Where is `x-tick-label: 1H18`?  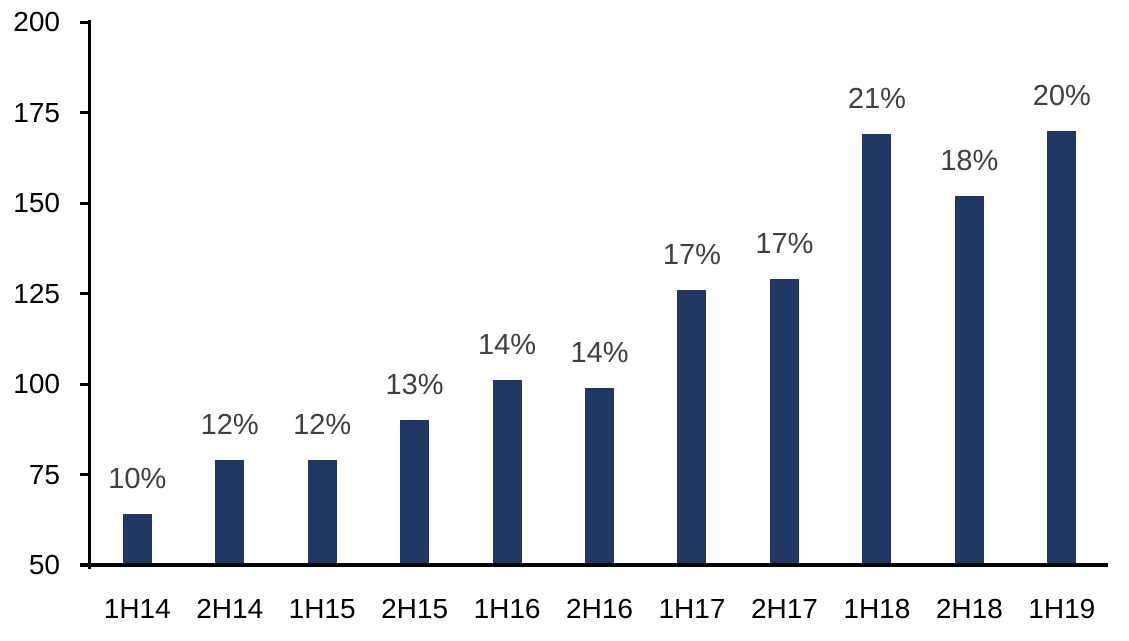
x-tick-label: 1H18 is located at coordinates (877, 608).